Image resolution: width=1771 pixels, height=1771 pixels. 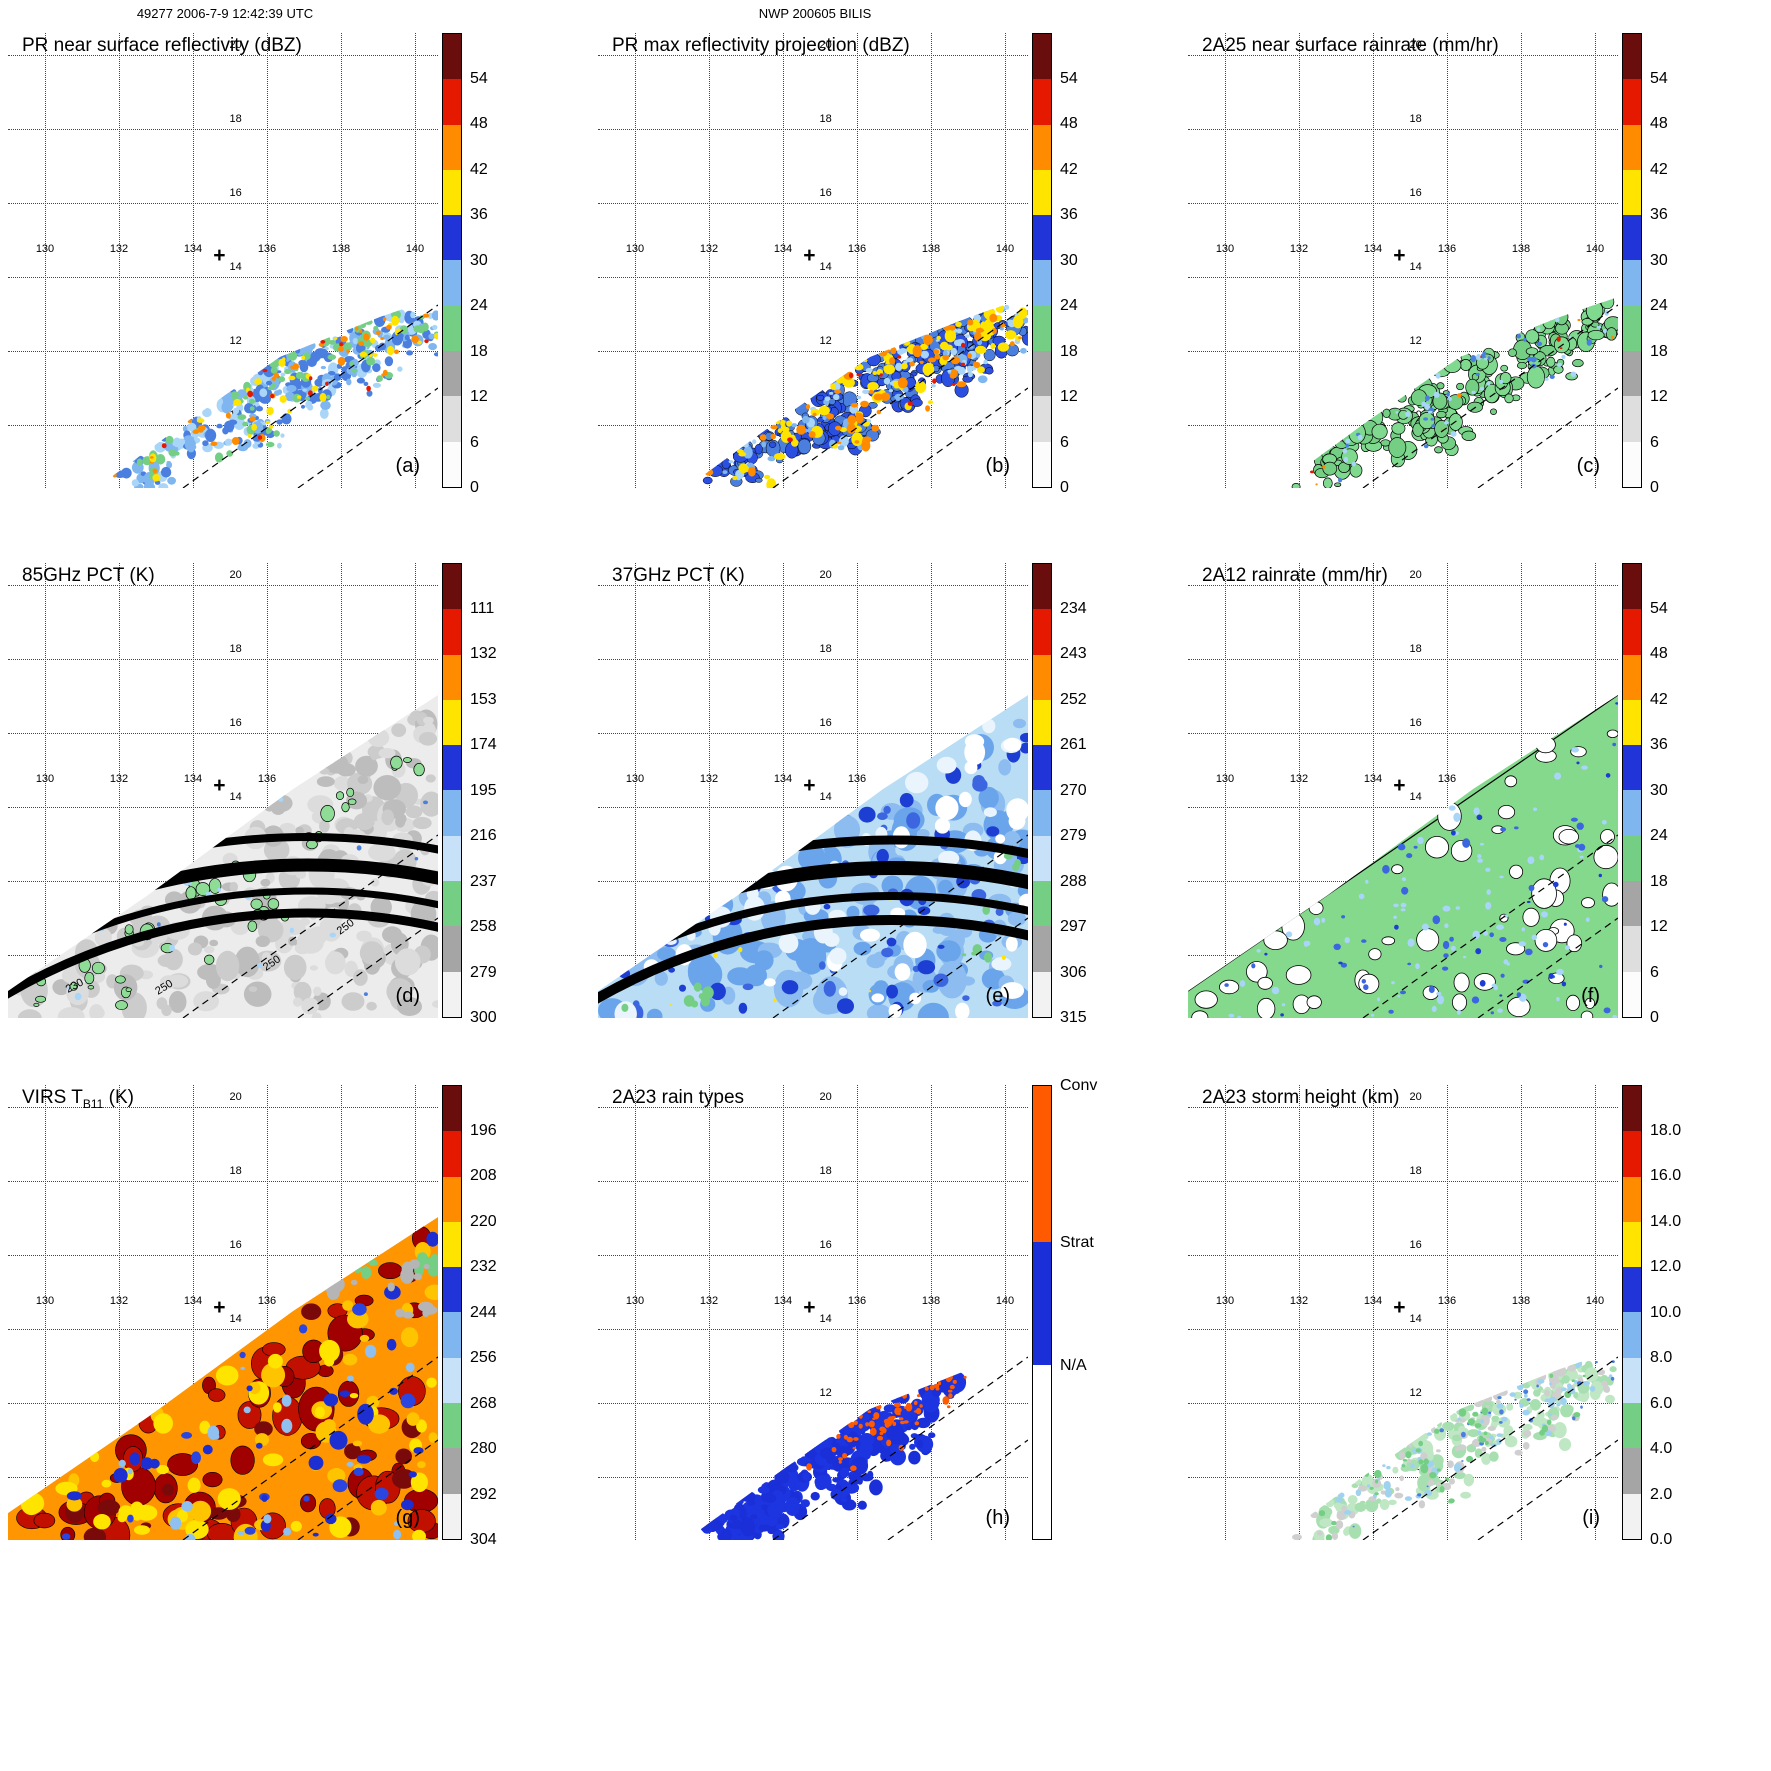 What do you see at coordinates (1661, 1448) in the screenshot?
I see `colorbar-label: 4.0` at bounding box center [1661, 1448].